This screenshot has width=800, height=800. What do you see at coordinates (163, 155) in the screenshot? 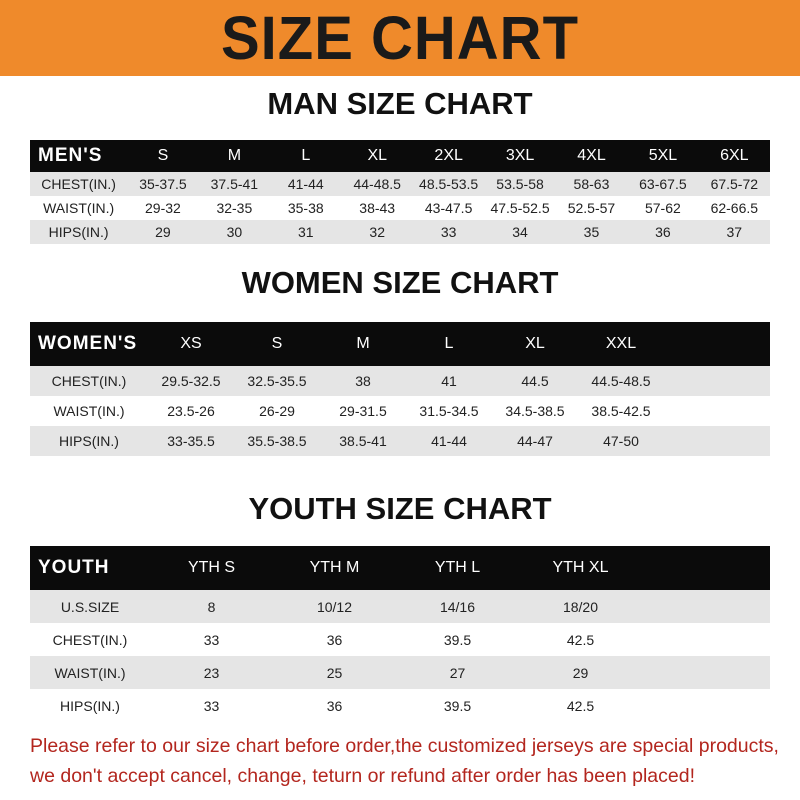
I see `size-header: S` at bounding box center [163, 155].